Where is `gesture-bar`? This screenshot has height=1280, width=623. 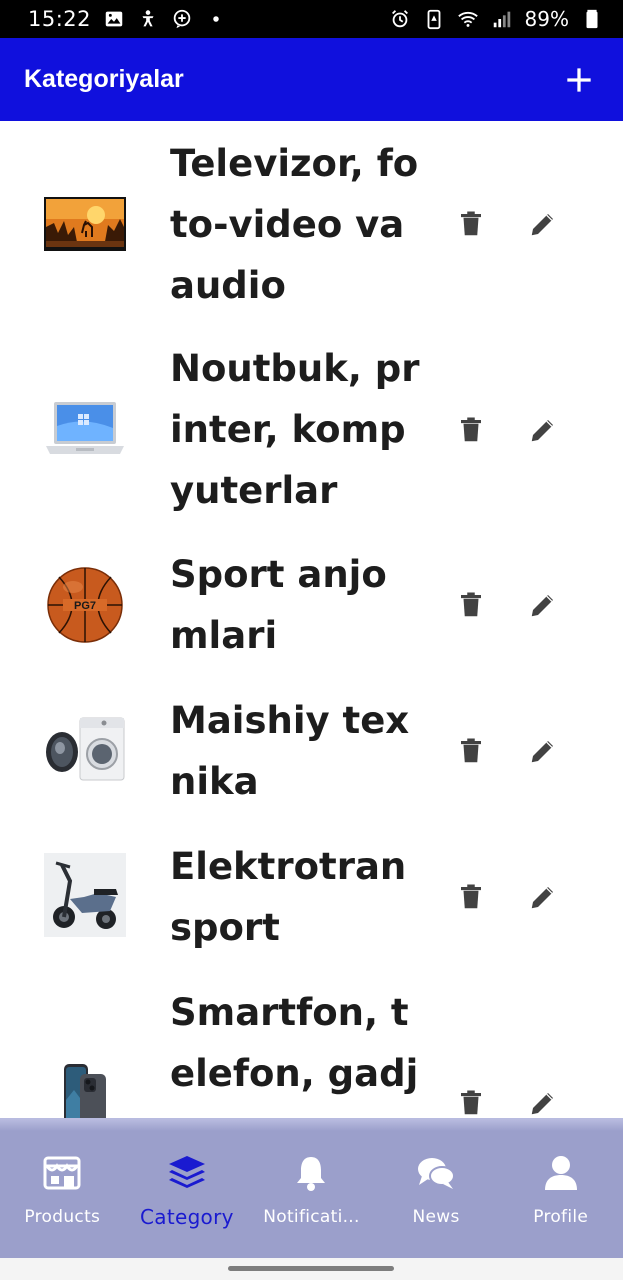
gesture-bar is located at coordinates (311, 1269).